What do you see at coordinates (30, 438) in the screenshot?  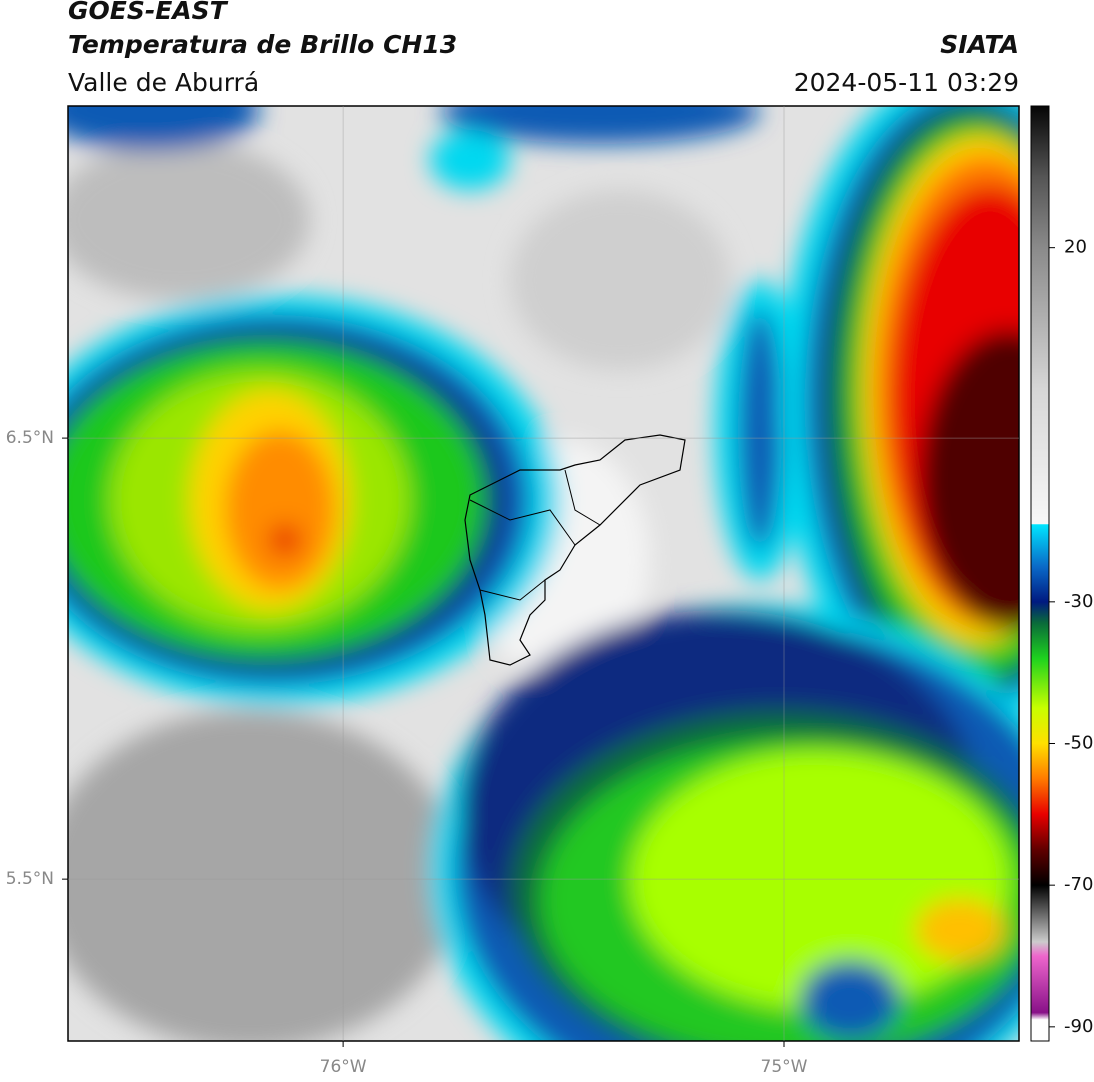 I see `y-tick-label: 6.5°N` at bounding box center [30, 438].